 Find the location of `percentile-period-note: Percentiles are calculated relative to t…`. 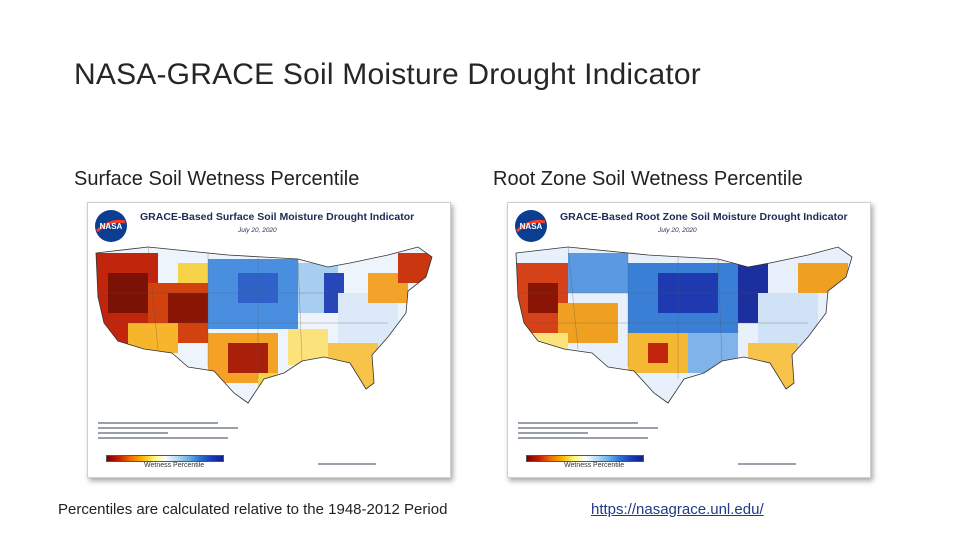

percentile-period-note: Percentiles are calculated relative to t… is located at coordinates (253, 509).